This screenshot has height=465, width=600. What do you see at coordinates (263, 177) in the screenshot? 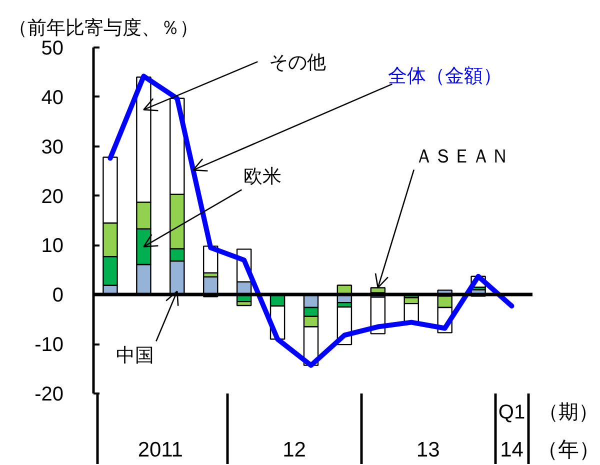
I see `legend-label: 欧米` at bounding box center [263, 177].